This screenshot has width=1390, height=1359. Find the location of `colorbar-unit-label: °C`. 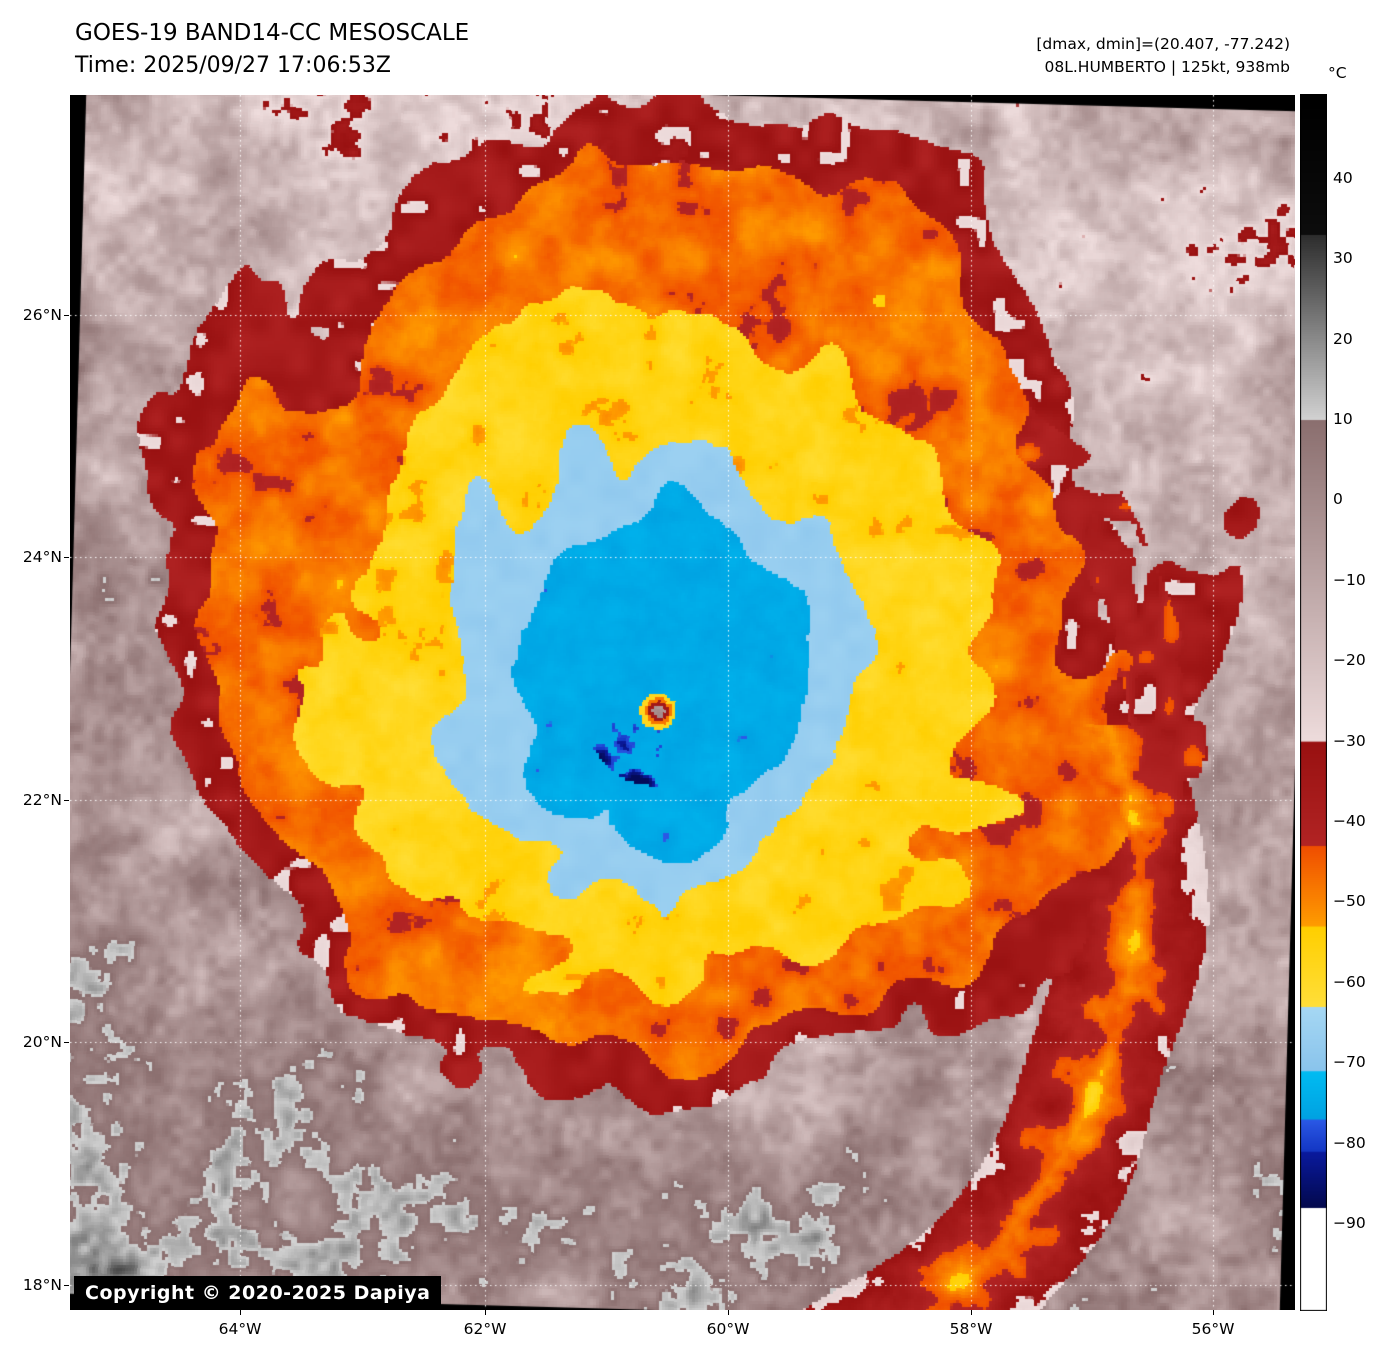

colorbar-unit-label: °C is located at coordinates (1337, 73).